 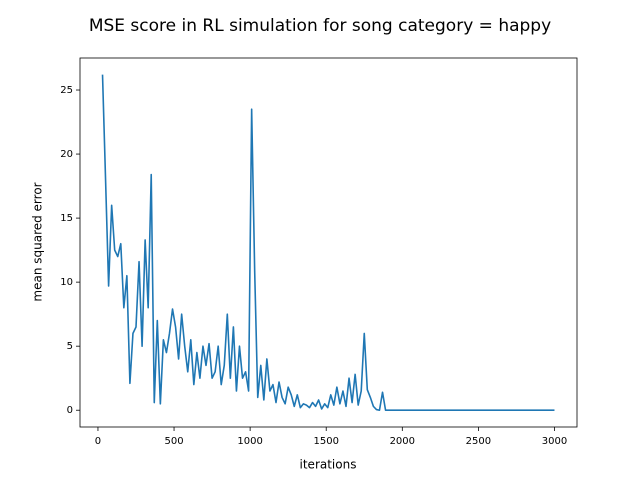 I want to click on x-tick-label: 1500, so click(x=325, y=441).